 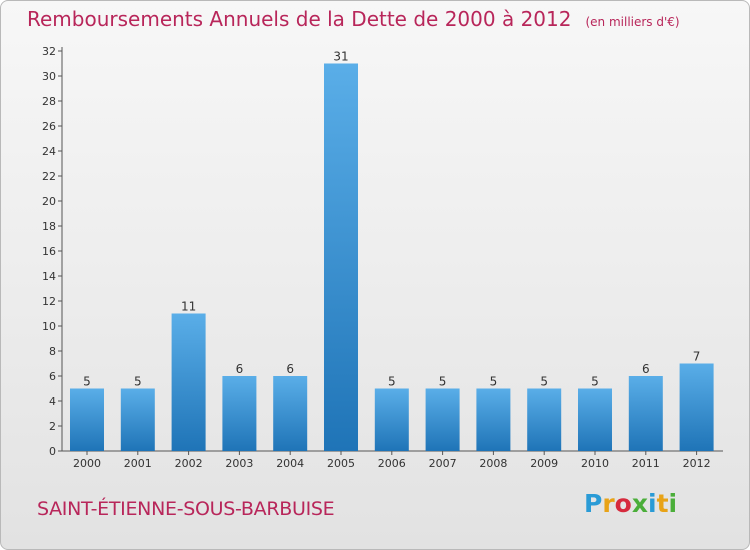 What do you see at coordinates (493, 419) in the screenshot?
I see `bar-2008` at bounding box center [493, 419].